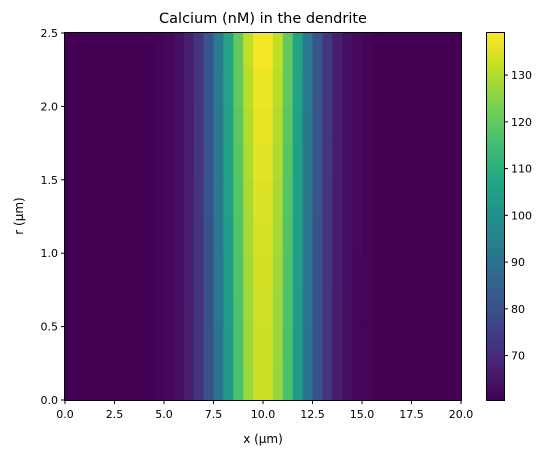  Describe the element at coordinates (521, 215) in the screenshot. I see `colorbar-tick-label: 100` at that location.